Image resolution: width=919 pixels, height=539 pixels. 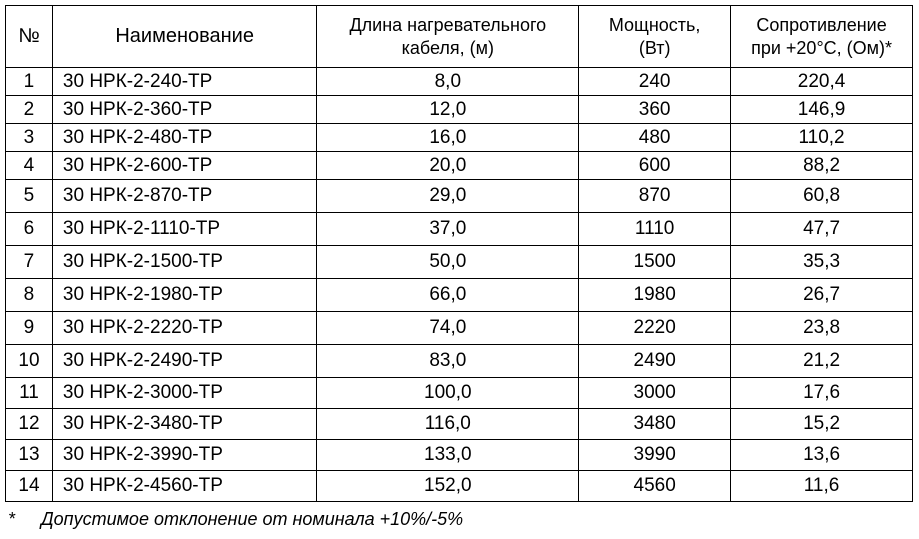 What do you see at coordinates (184, 196) in the screenshot?
I see `cell-name: 30 НРК-2-870-ТР` at bounding box center [184, 196].